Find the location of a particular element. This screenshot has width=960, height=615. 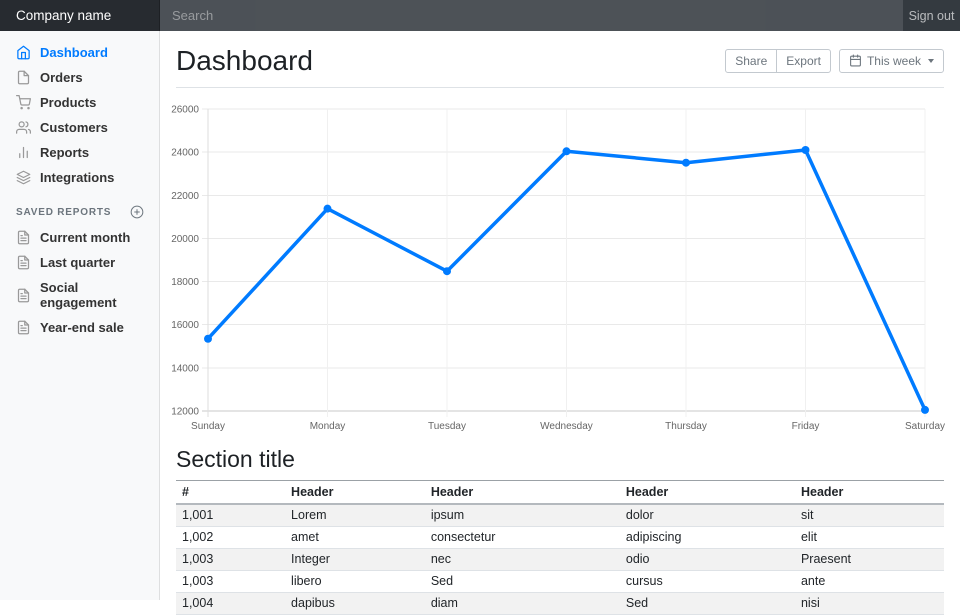

svg-text: 12000 is located at coordinates (185, 411).